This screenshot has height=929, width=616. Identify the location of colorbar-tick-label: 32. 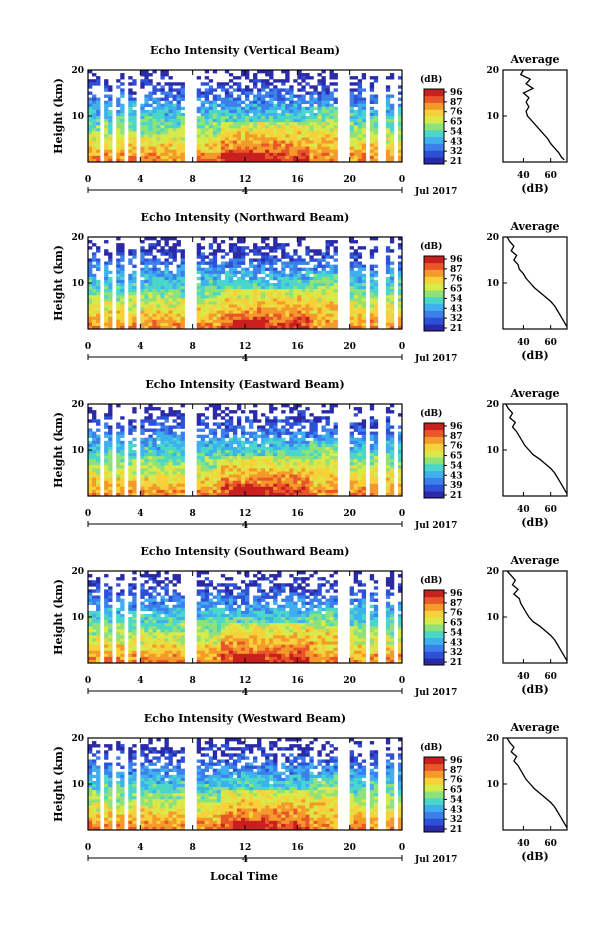
(456, 319).